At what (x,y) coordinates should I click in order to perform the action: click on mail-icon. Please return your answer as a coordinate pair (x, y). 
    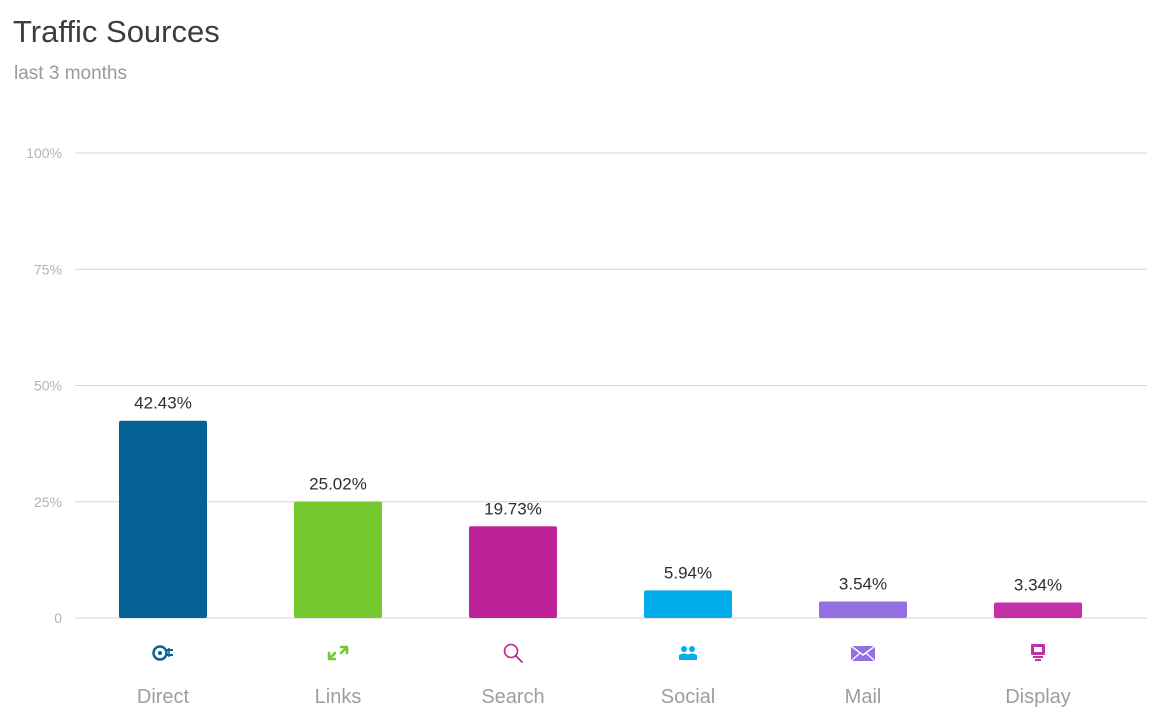
    Looking at the image, I should click on (863, 653).